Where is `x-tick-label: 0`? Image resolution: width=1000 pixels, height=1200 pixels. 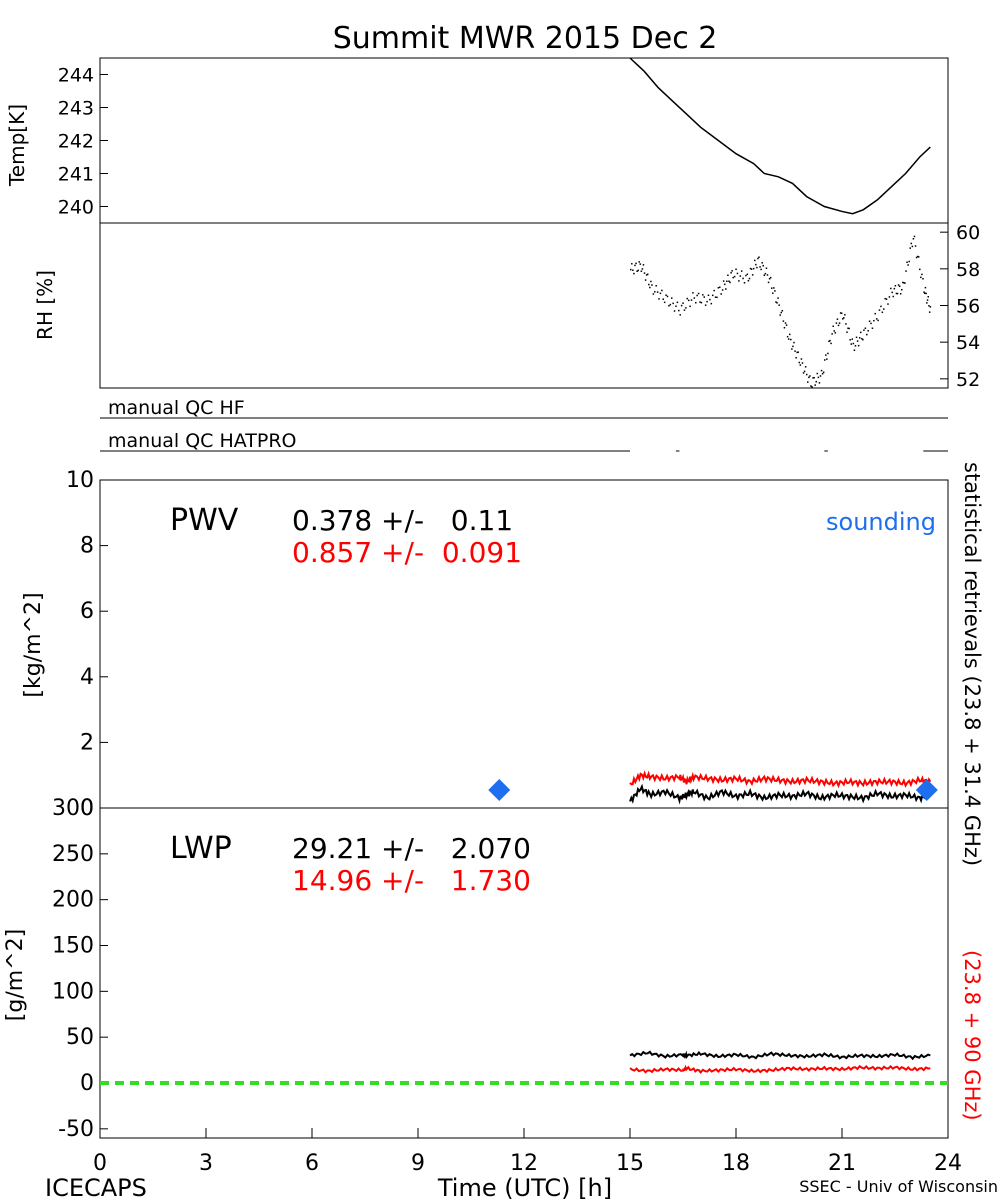
x-tick-label: 0 is located at coordinates (100, 1163).